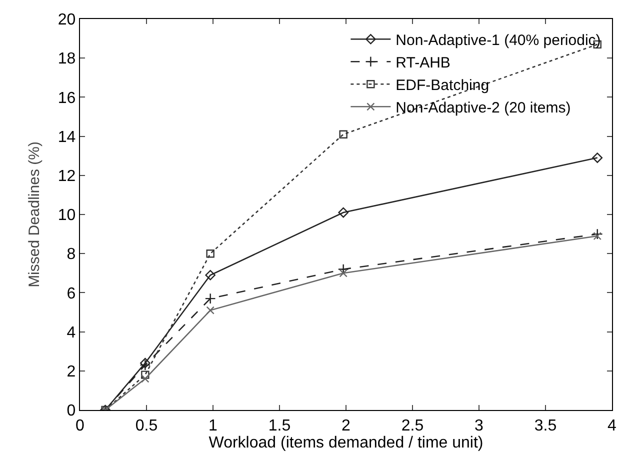 This screenshot has width=629, height=465. I want to click on y-tick-label: 6, so click(71, 293).